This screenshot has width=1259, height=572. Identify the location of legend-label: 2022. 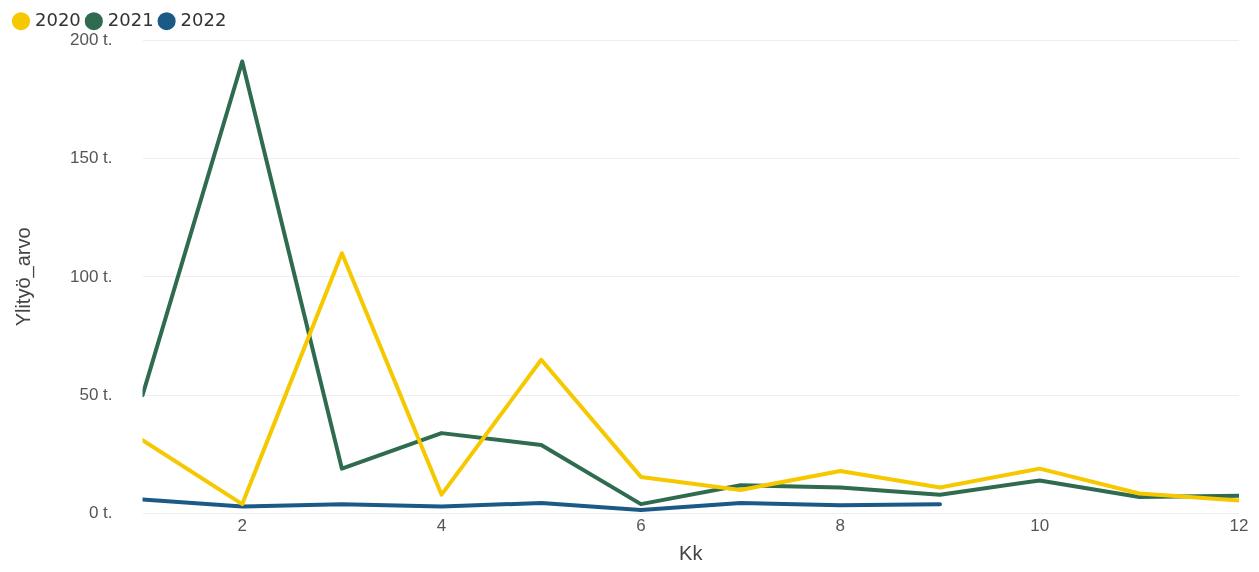
(203, 19).